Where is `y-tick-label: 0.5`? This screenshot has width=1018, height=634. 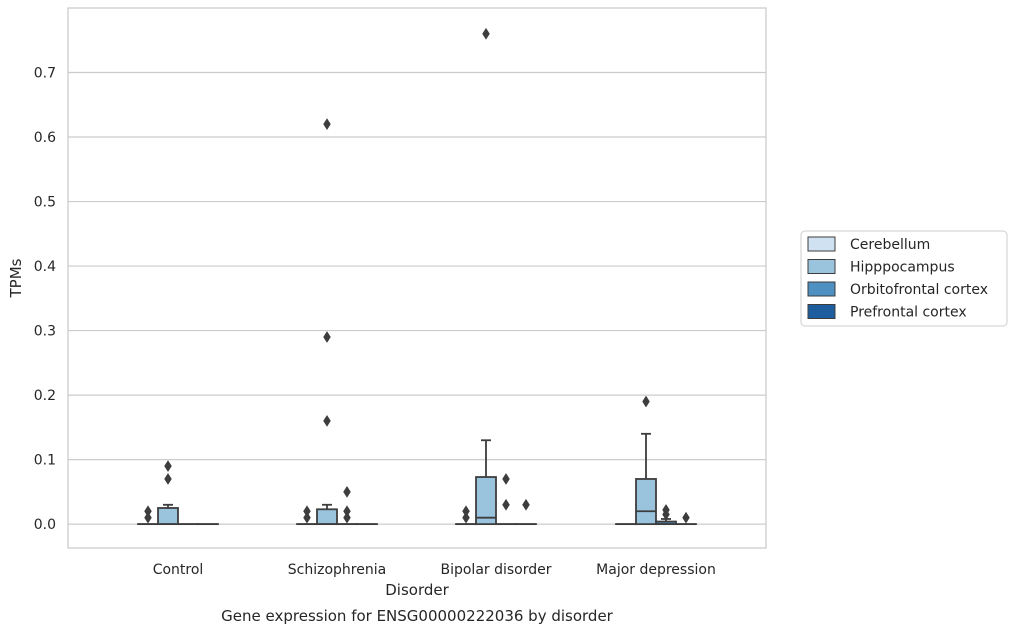
y-tick-label: 0.5 is located at coordinates (45, 203).